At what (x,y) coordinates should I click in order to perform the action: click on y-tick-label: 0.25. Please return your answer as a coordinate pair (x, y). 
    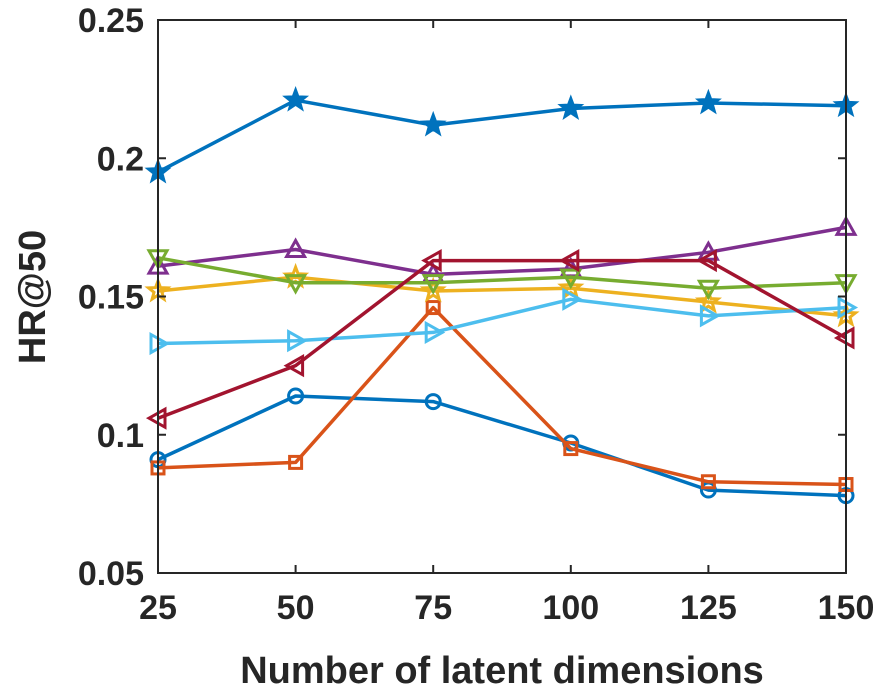
    Looking at the image, I should click on (111, 21).